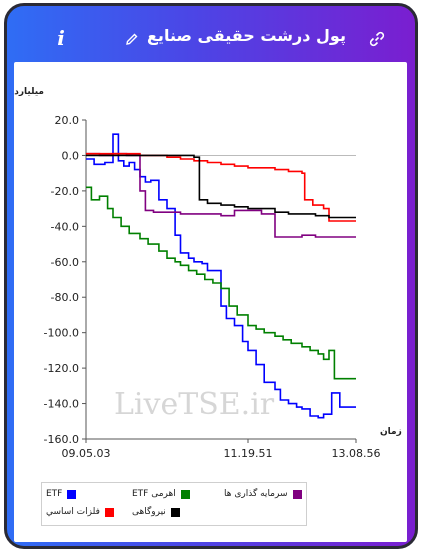 The image size is (428, 559). I want to click on info-icon: i, so click(61, 38).